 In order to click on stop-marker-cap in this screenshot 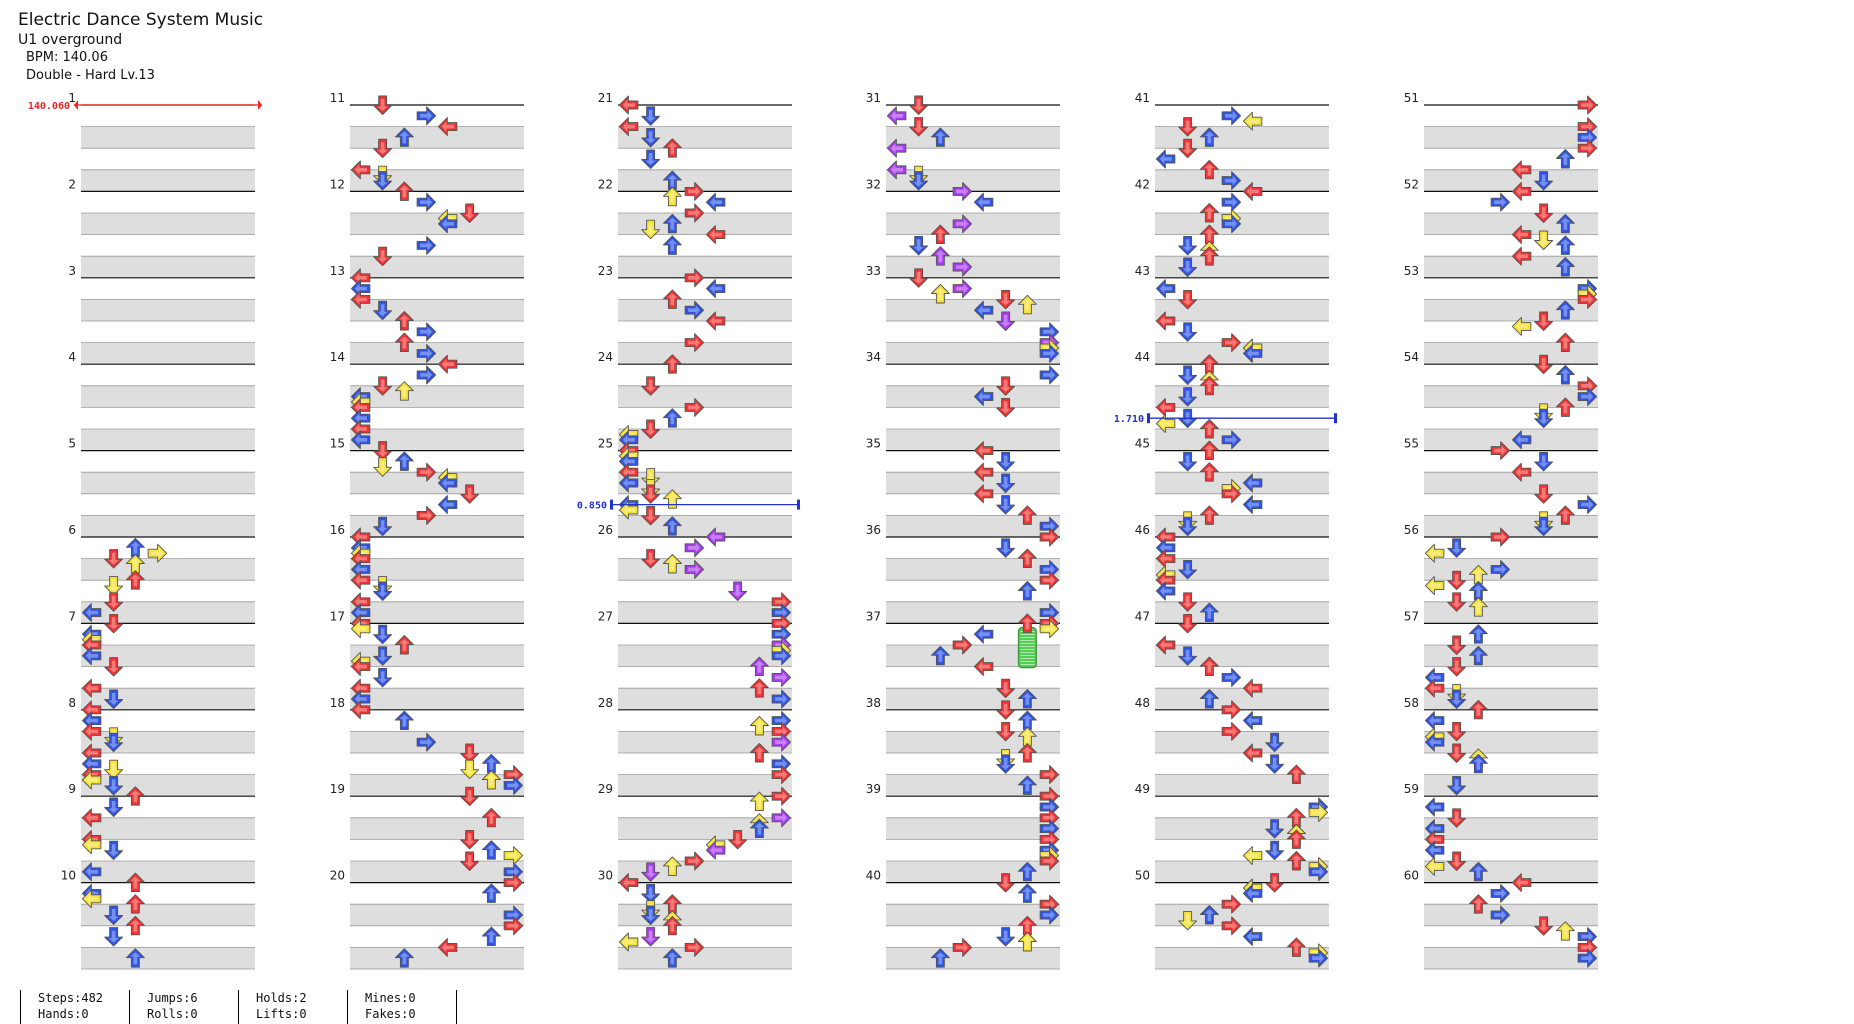, I will do `click(1148, 418)`.